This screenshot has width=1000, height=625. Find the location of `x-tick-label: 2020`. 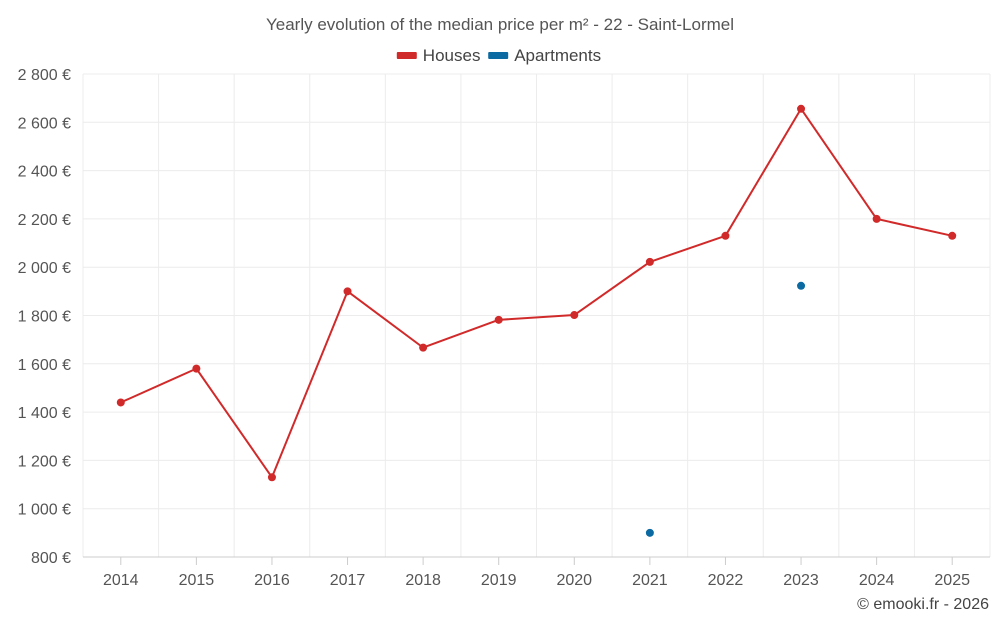

x-tick-label: 2020 is located at coordinates (574, 580).